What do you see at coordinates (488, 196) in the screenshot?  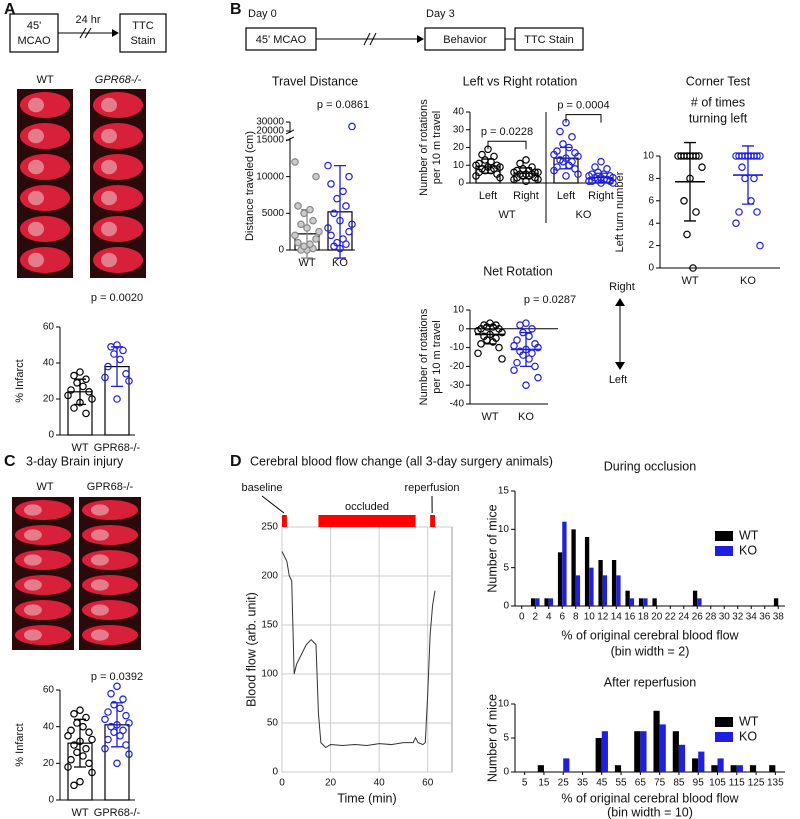 I see `x-tick-label: Left` at bounding box center [488, 196].